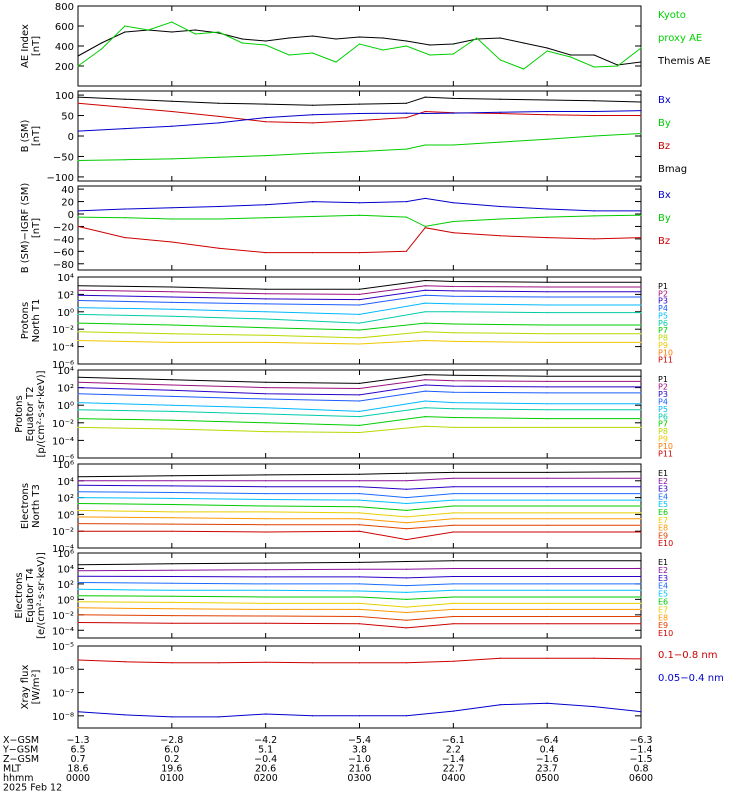 This screenshot has width=750, height=800. Describe the element at coordinates (63, 631) in the screenshot. I see `y-tick-label: 10⁻⁴` at that location.